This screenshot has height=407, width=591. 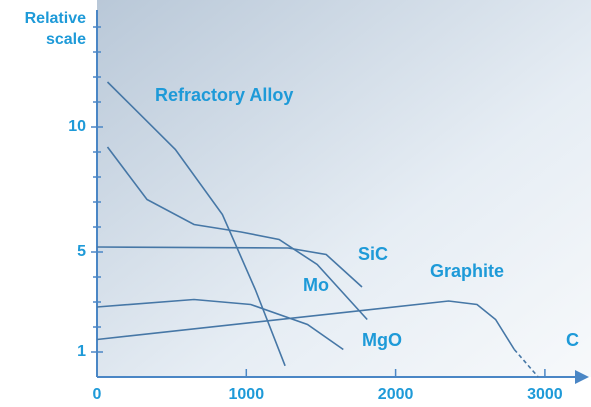 What do you see at coordinates (81, 351) in the screenshot?
I see `y-tick-label: 1` at bounding box center [81, 351].